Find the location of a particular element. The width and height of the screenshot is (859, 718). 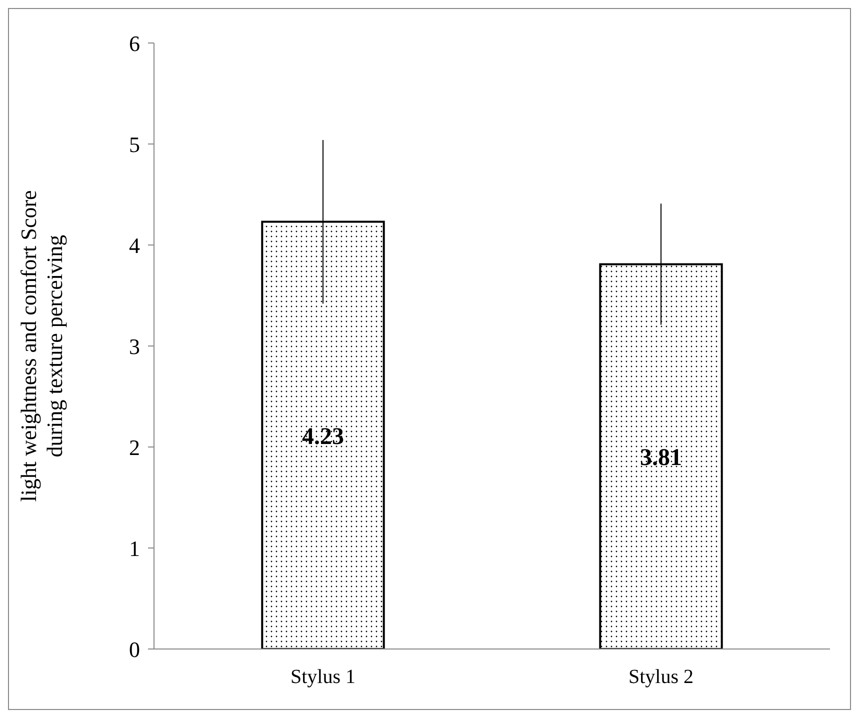

y-tick-label: 0 is located at coordinates (134, 649).